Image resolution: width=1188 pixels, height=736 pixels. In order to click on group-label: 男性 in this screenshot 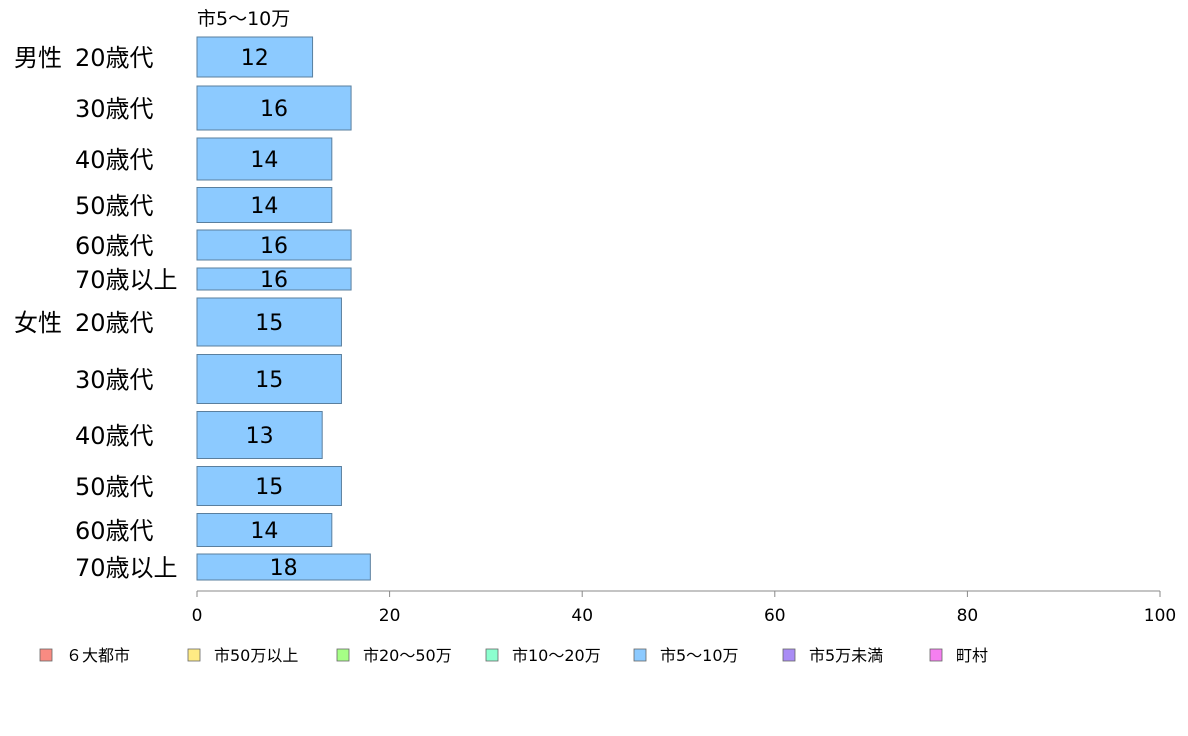, I will do `click(38, 58)`.